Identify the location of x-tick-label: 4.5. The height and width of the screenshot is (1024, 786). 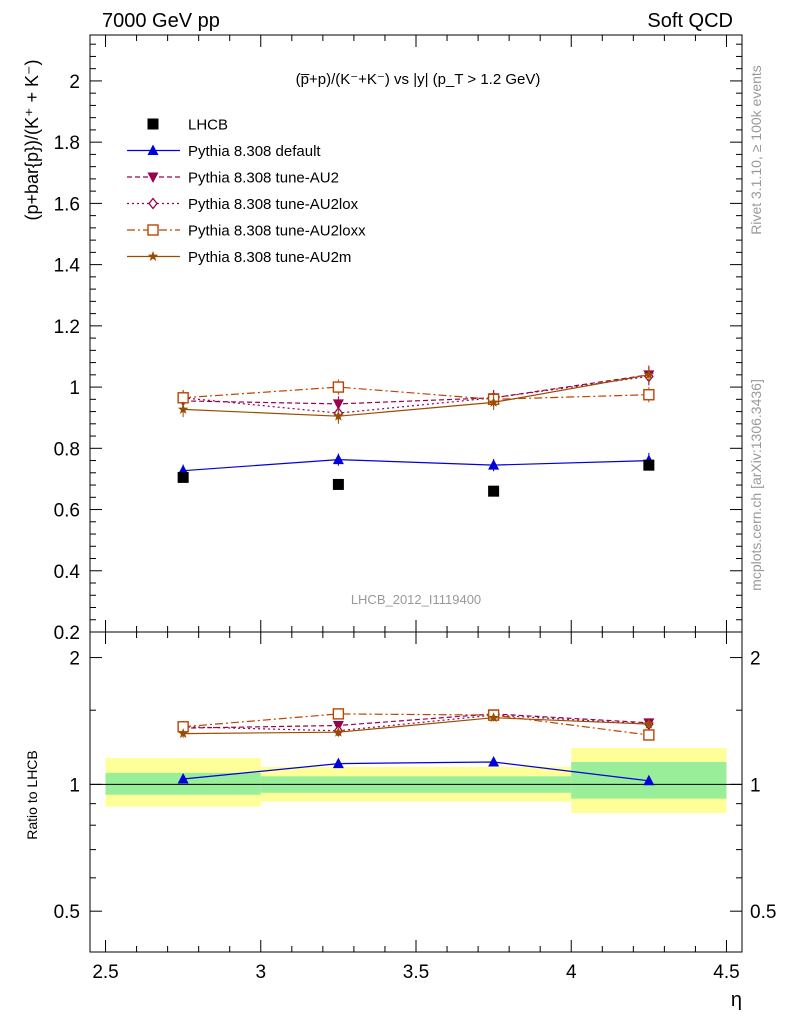
(726, 972).